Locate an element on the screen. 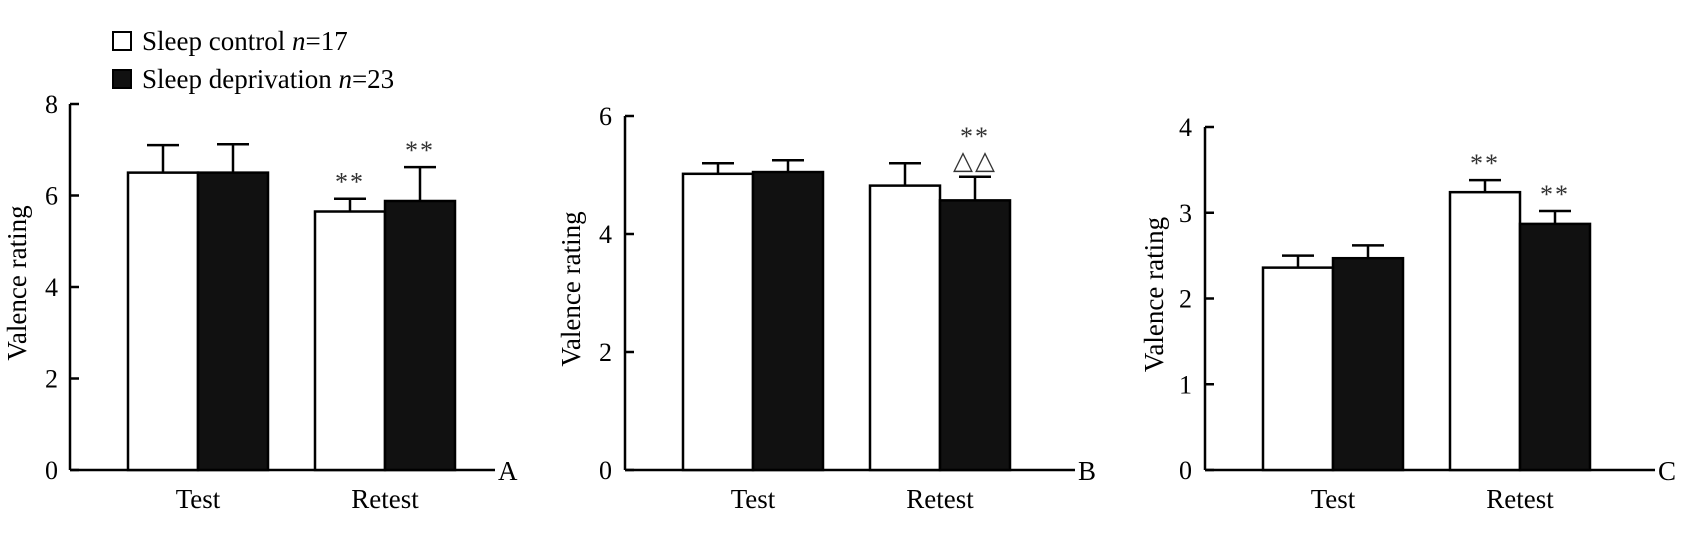 This screenshot has height=548, width=1689. y-tick-label: 3 is located at coordinates (1185, 213).